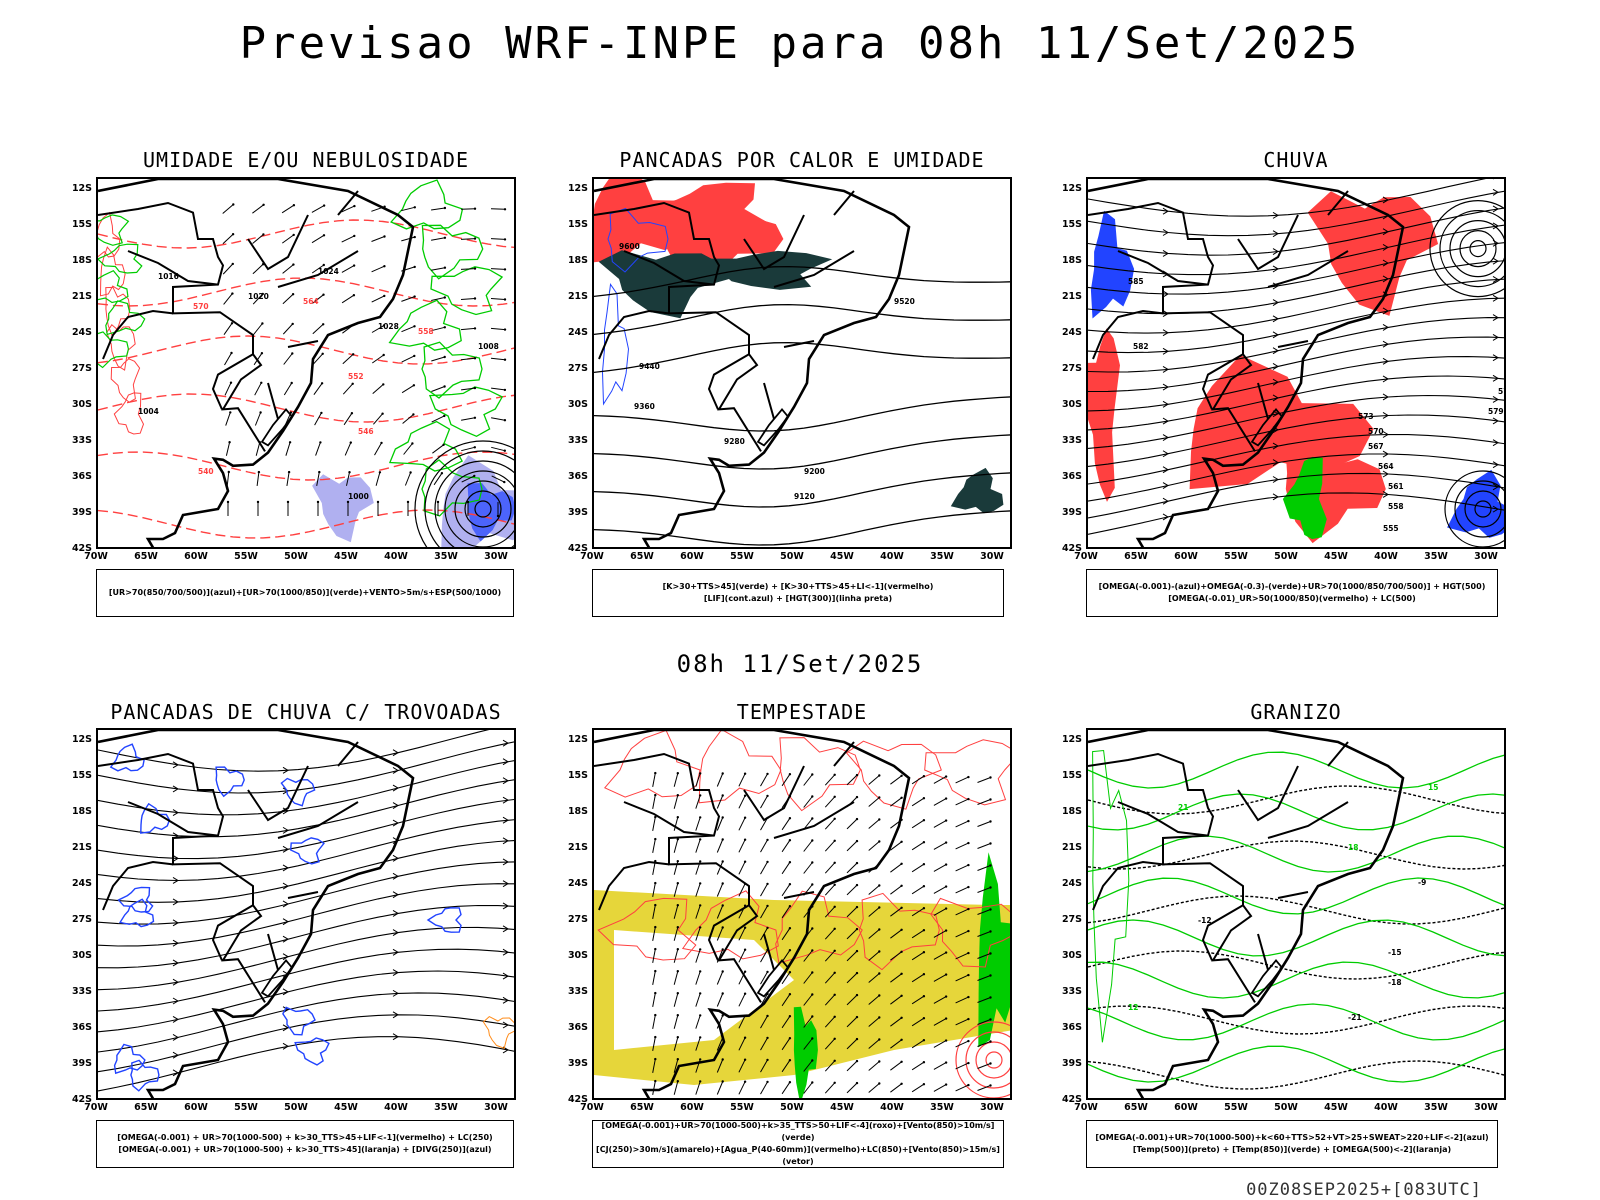 Image resolution: width=1600 pixels, height=1200 pixels. What do you see at coordinates (1296, 160) in the screenshot?
I see `panel-title: CHUVA` at bounding box center [1296, 160].